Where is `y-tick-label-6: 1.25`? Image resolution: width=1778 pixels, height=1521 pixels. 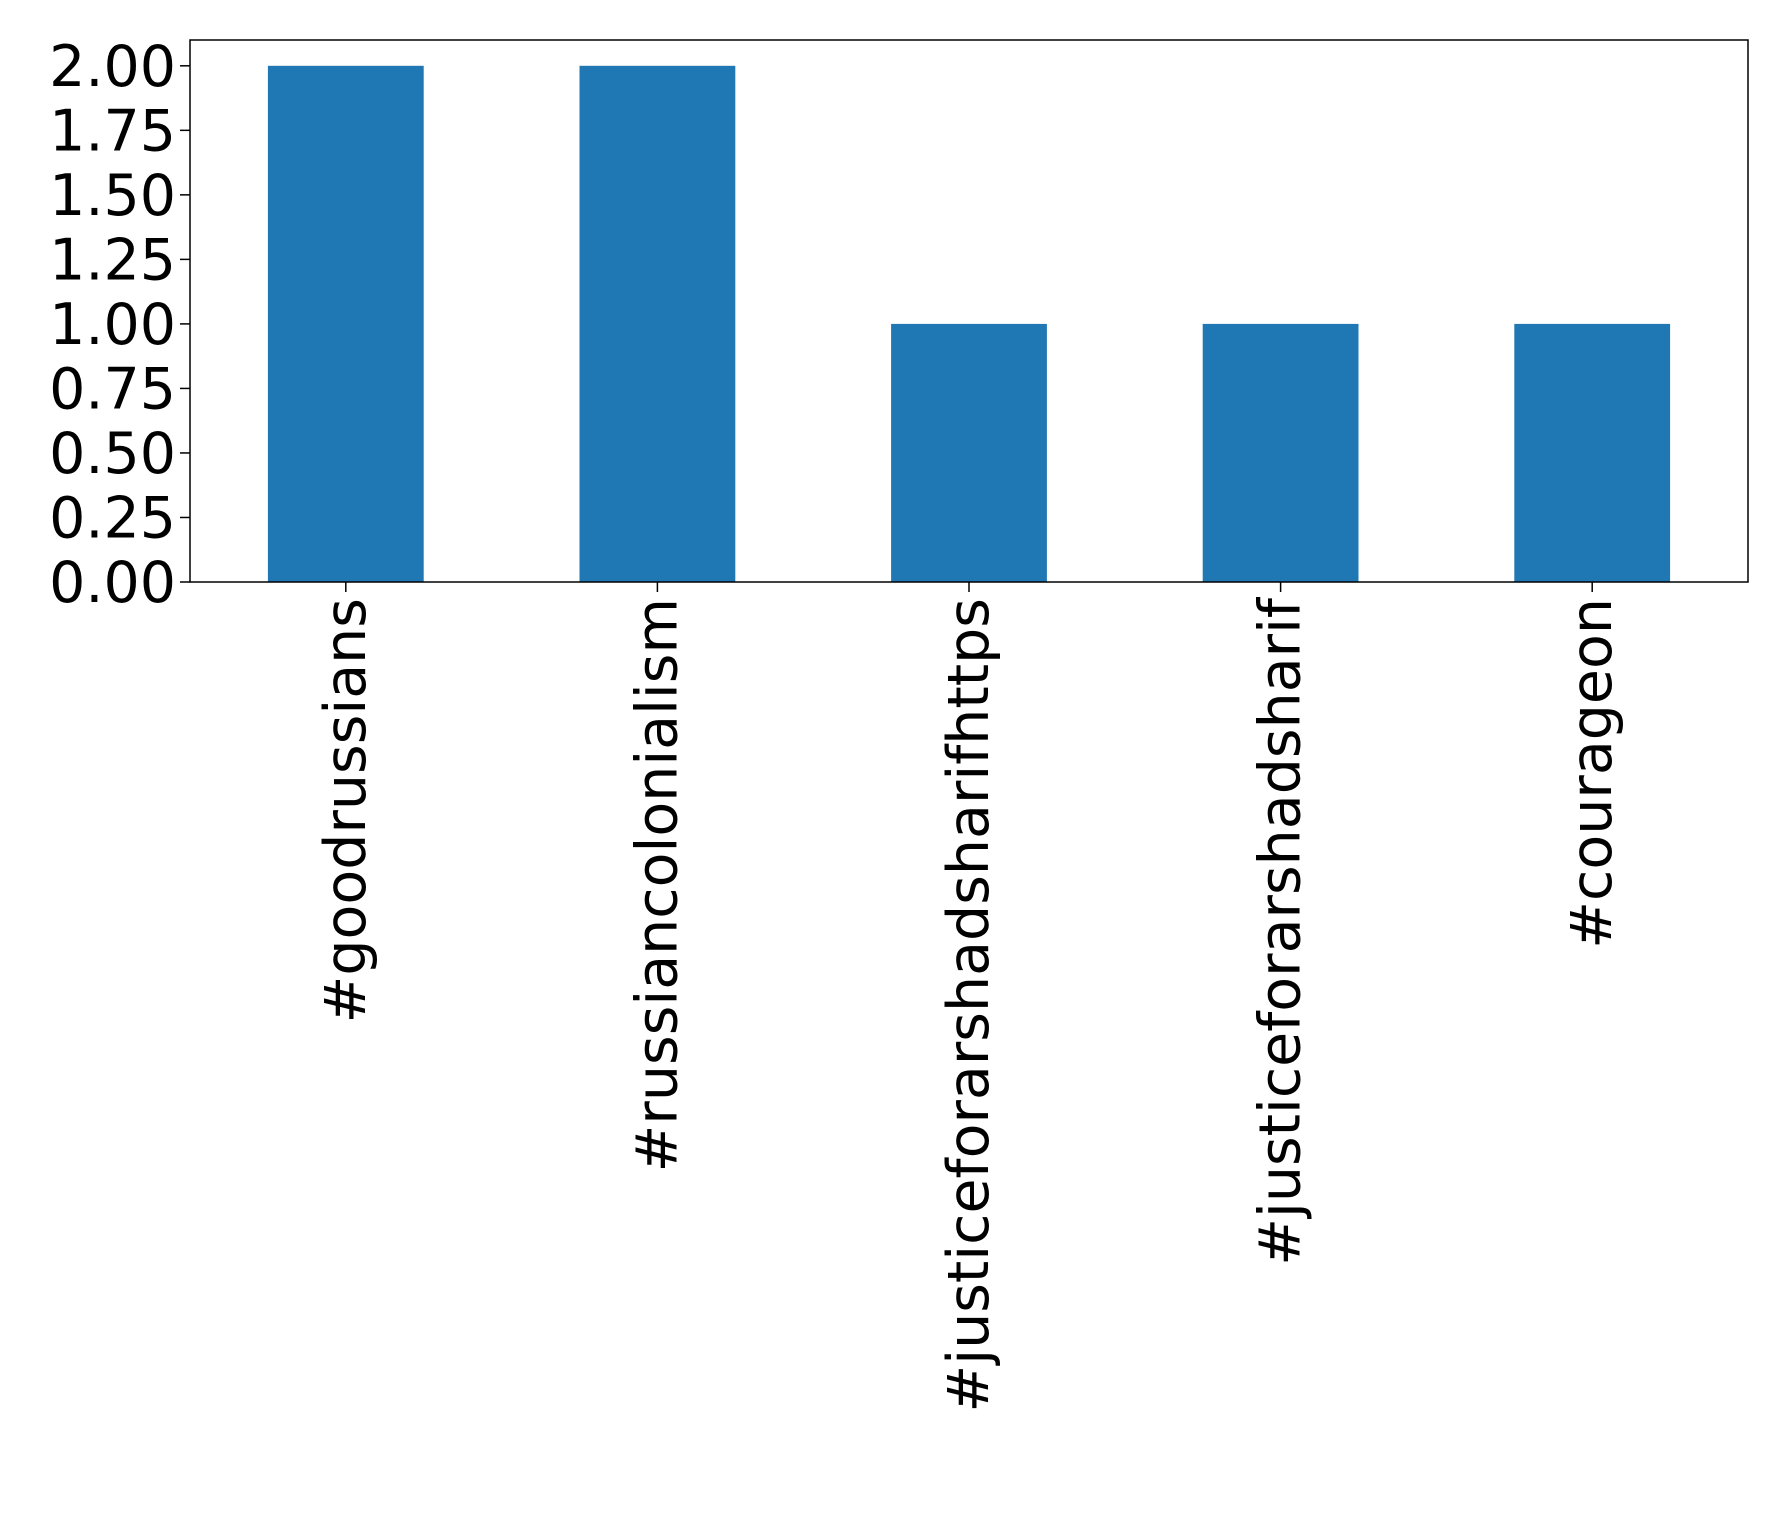
y-tick-label-6: 1.25 is located at coordinates (112, 260).